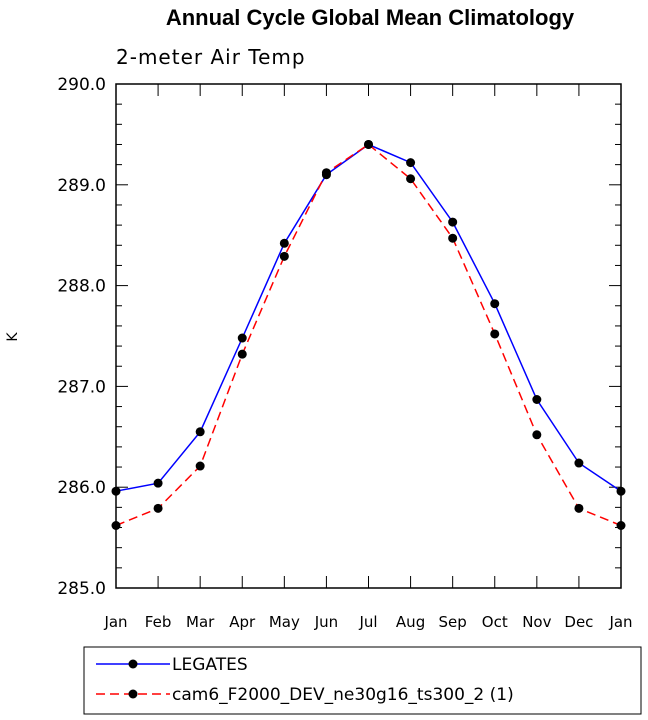  What do you see at coordinates (81, 488) in the screenshot?
I see `y-tick-label: 286.0` at bounding box center [81, 488].